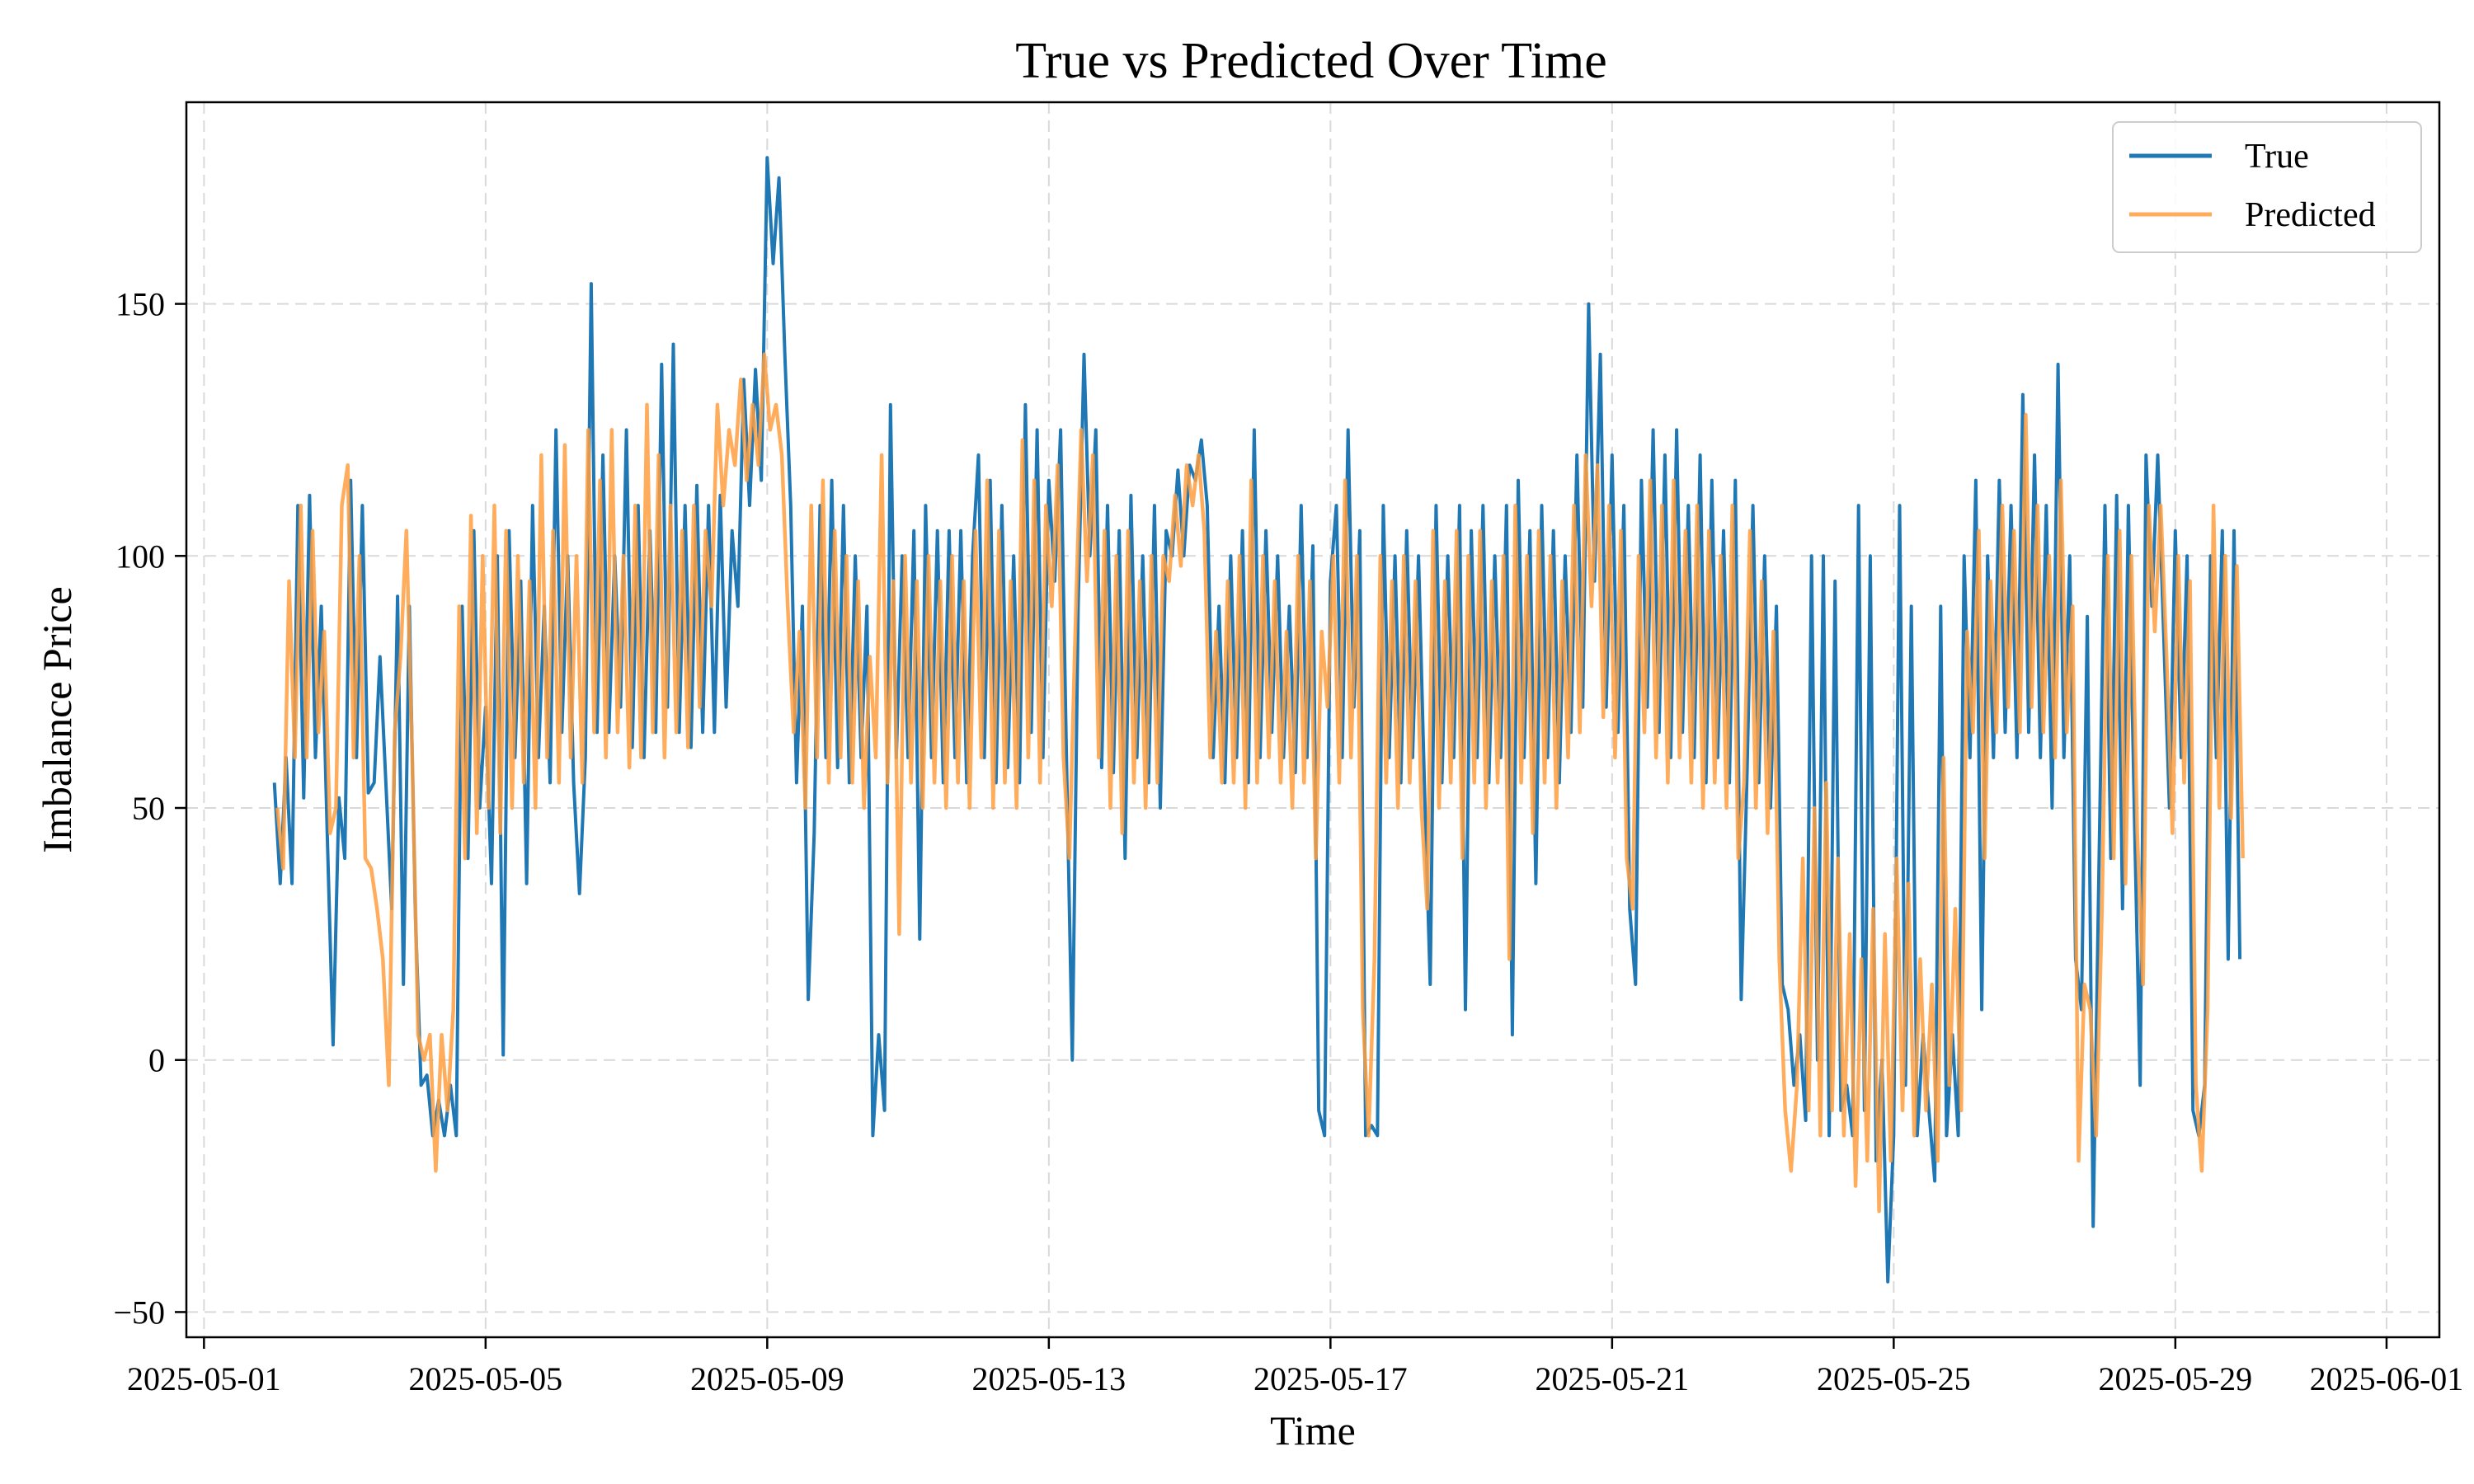 This screenshot has height=1484, width=2474. What do you see at coordinates (1313, 1430) in the screenshot?
I see `x-axis-label: Time` at bounding box center [1313, 1430].